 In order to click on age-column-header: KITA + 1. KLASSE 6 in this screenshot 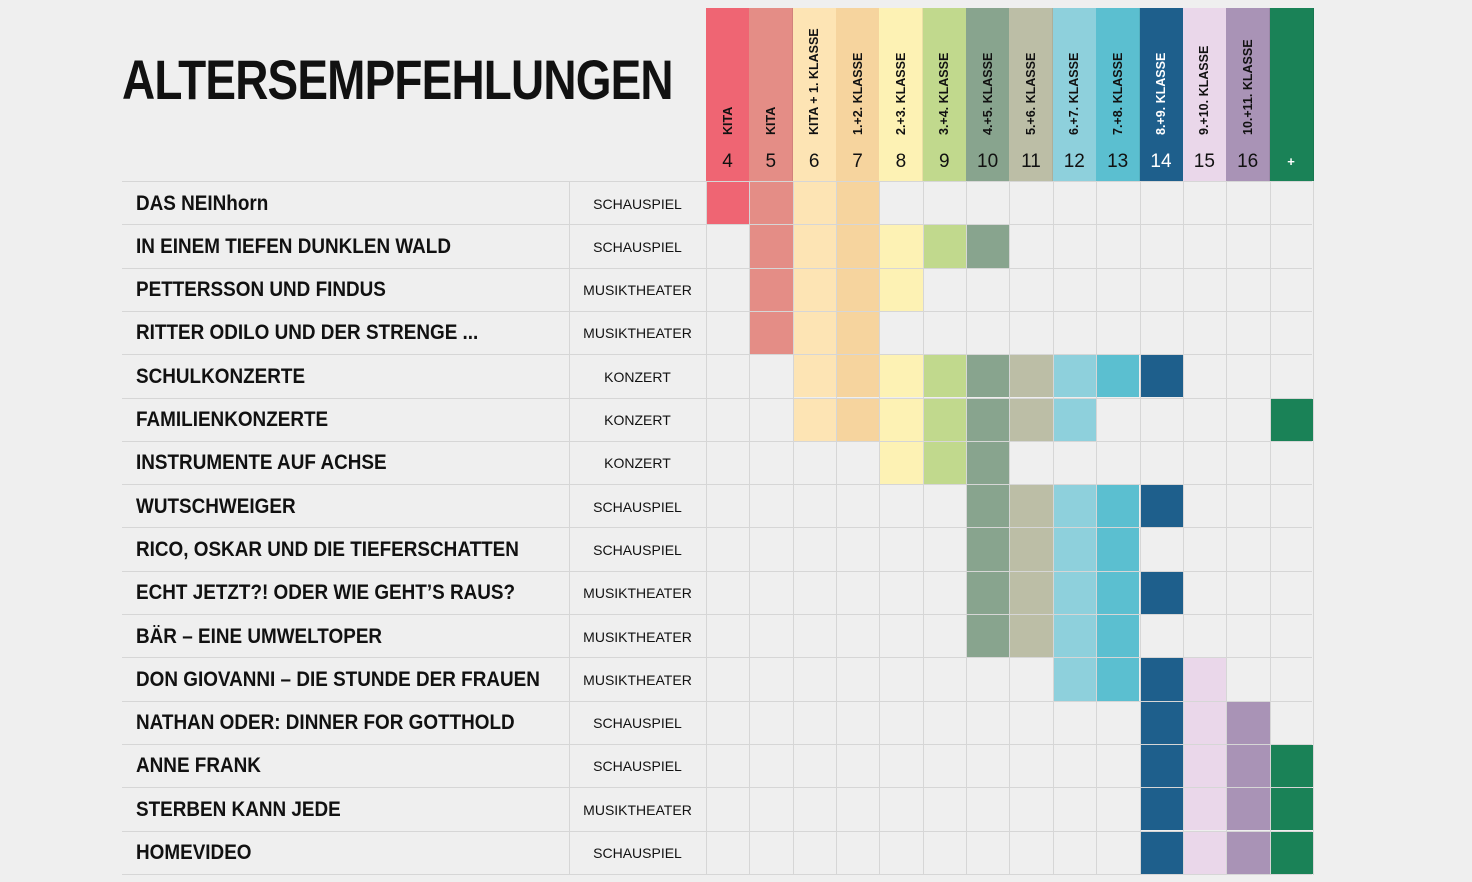, I will do `click(814, 94)`.